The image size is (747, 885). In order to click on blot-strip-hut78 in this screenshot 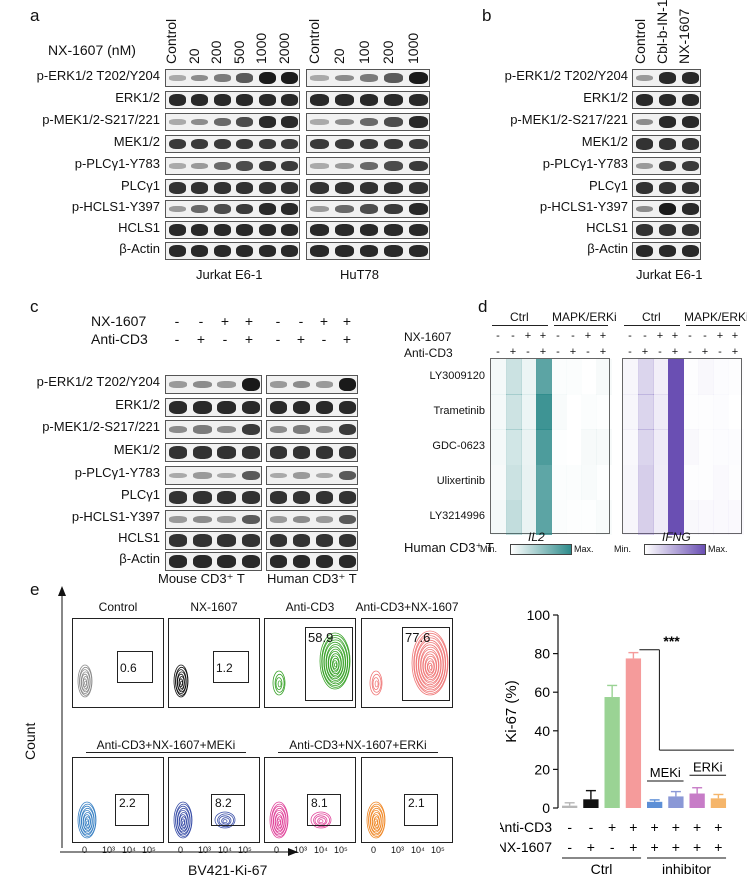, I will do `click(368, 100)`.